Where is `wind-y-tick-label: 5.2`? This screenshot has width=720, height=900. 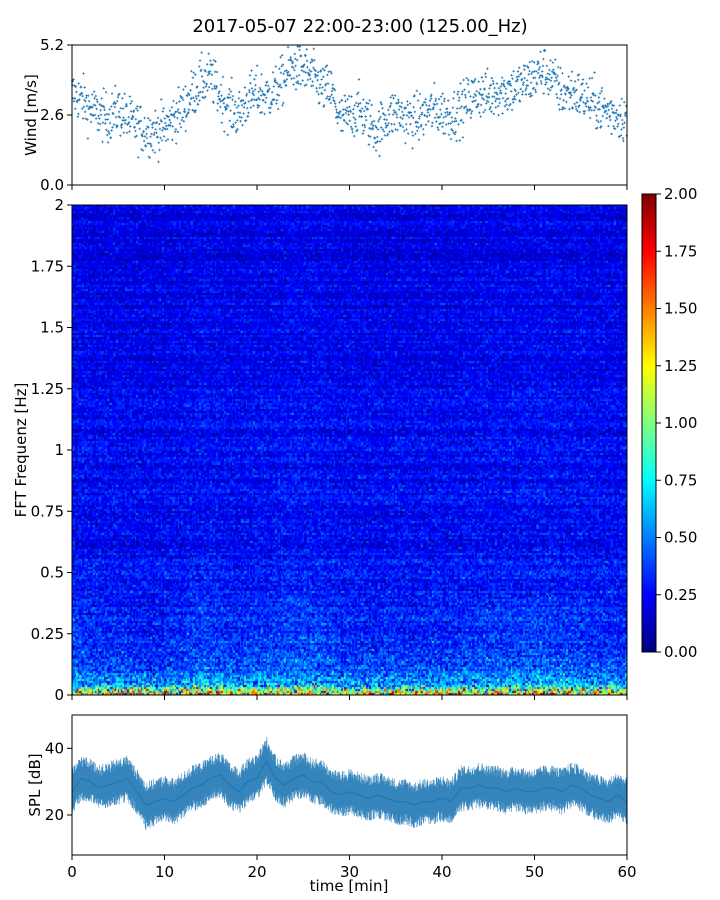 wind-y-tick-label: 5.2 is located at coordinates (52, 45).